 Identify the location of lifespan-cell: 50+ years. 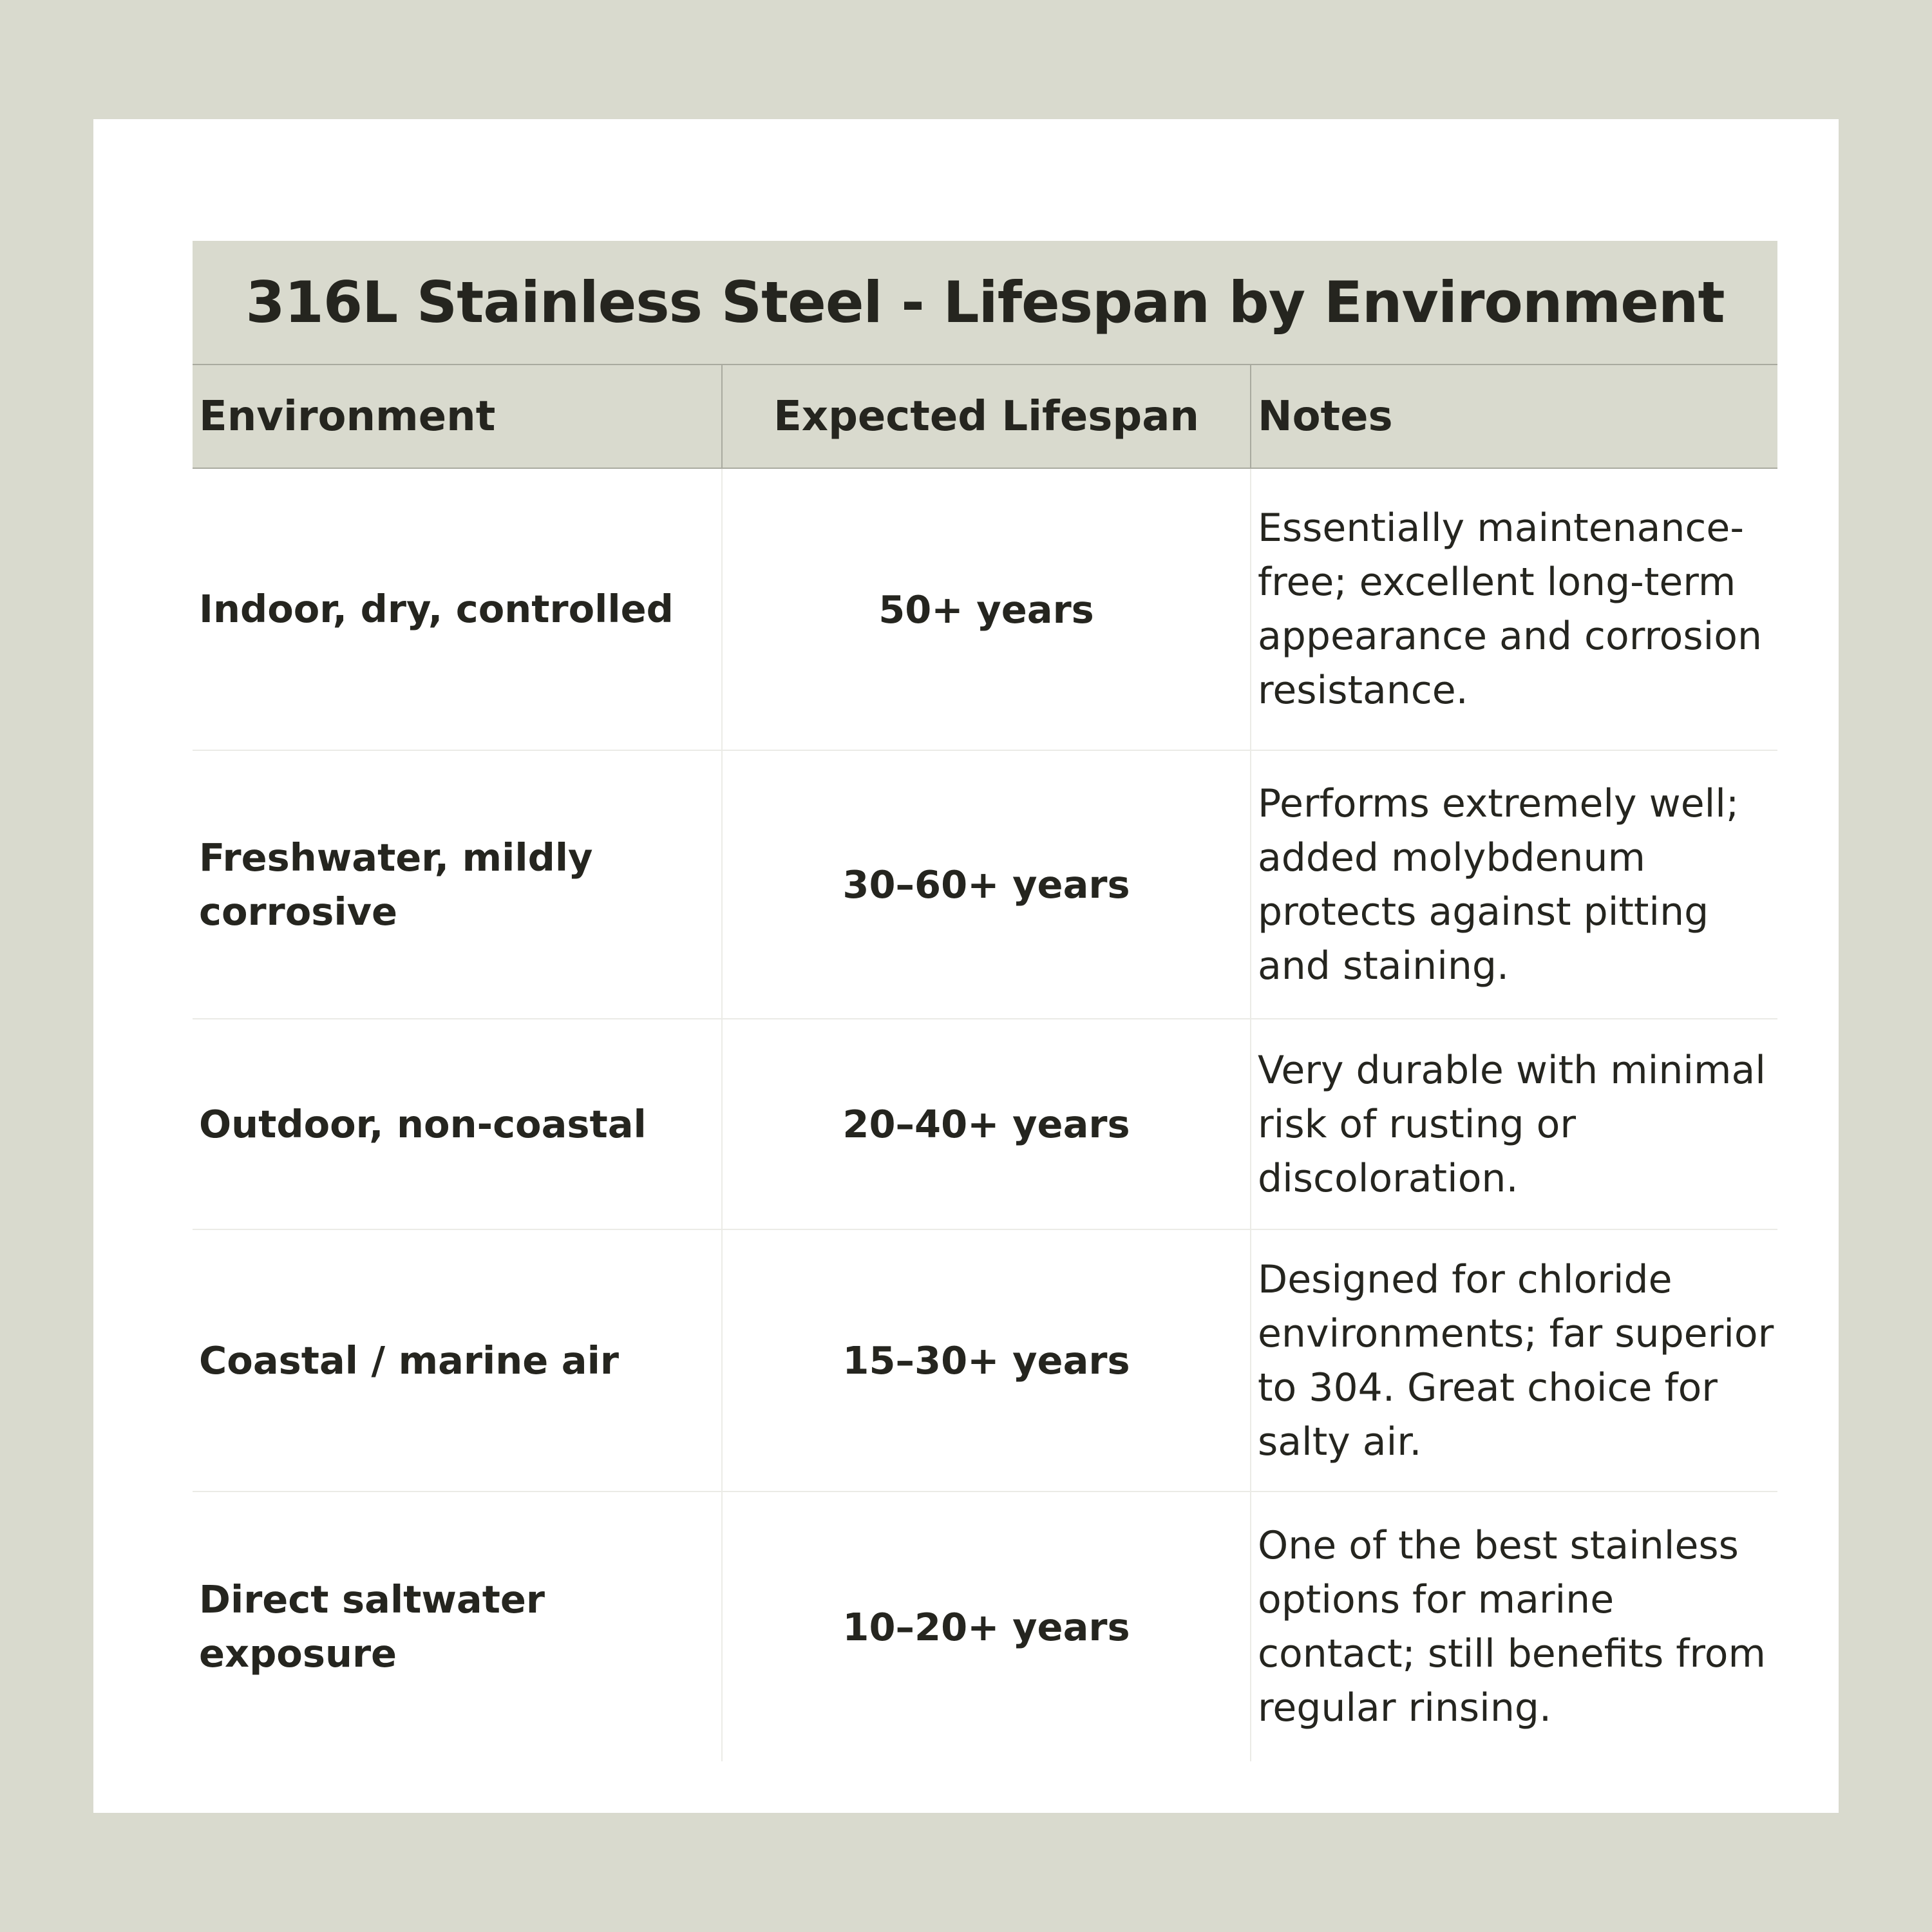
(985, 609).